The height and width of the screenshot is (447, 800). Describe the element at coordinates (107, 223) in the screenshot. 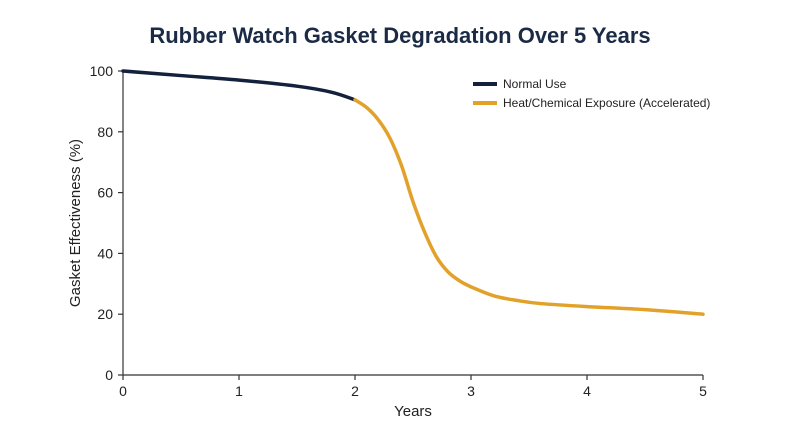

I see `y-axis: 0 20 40 60 80 100` at that location.